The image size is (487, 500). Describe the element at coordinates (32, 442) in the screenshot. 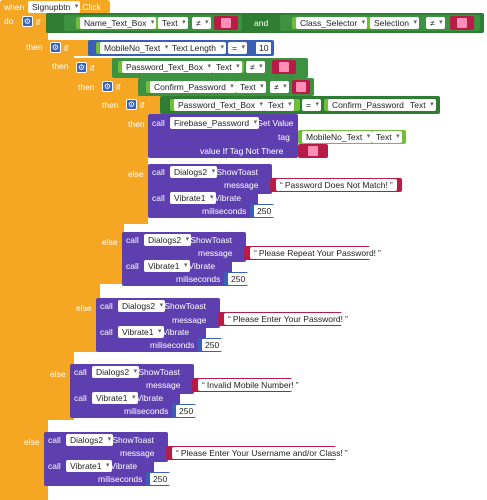

I see `if-1-else-label: else` at that location.